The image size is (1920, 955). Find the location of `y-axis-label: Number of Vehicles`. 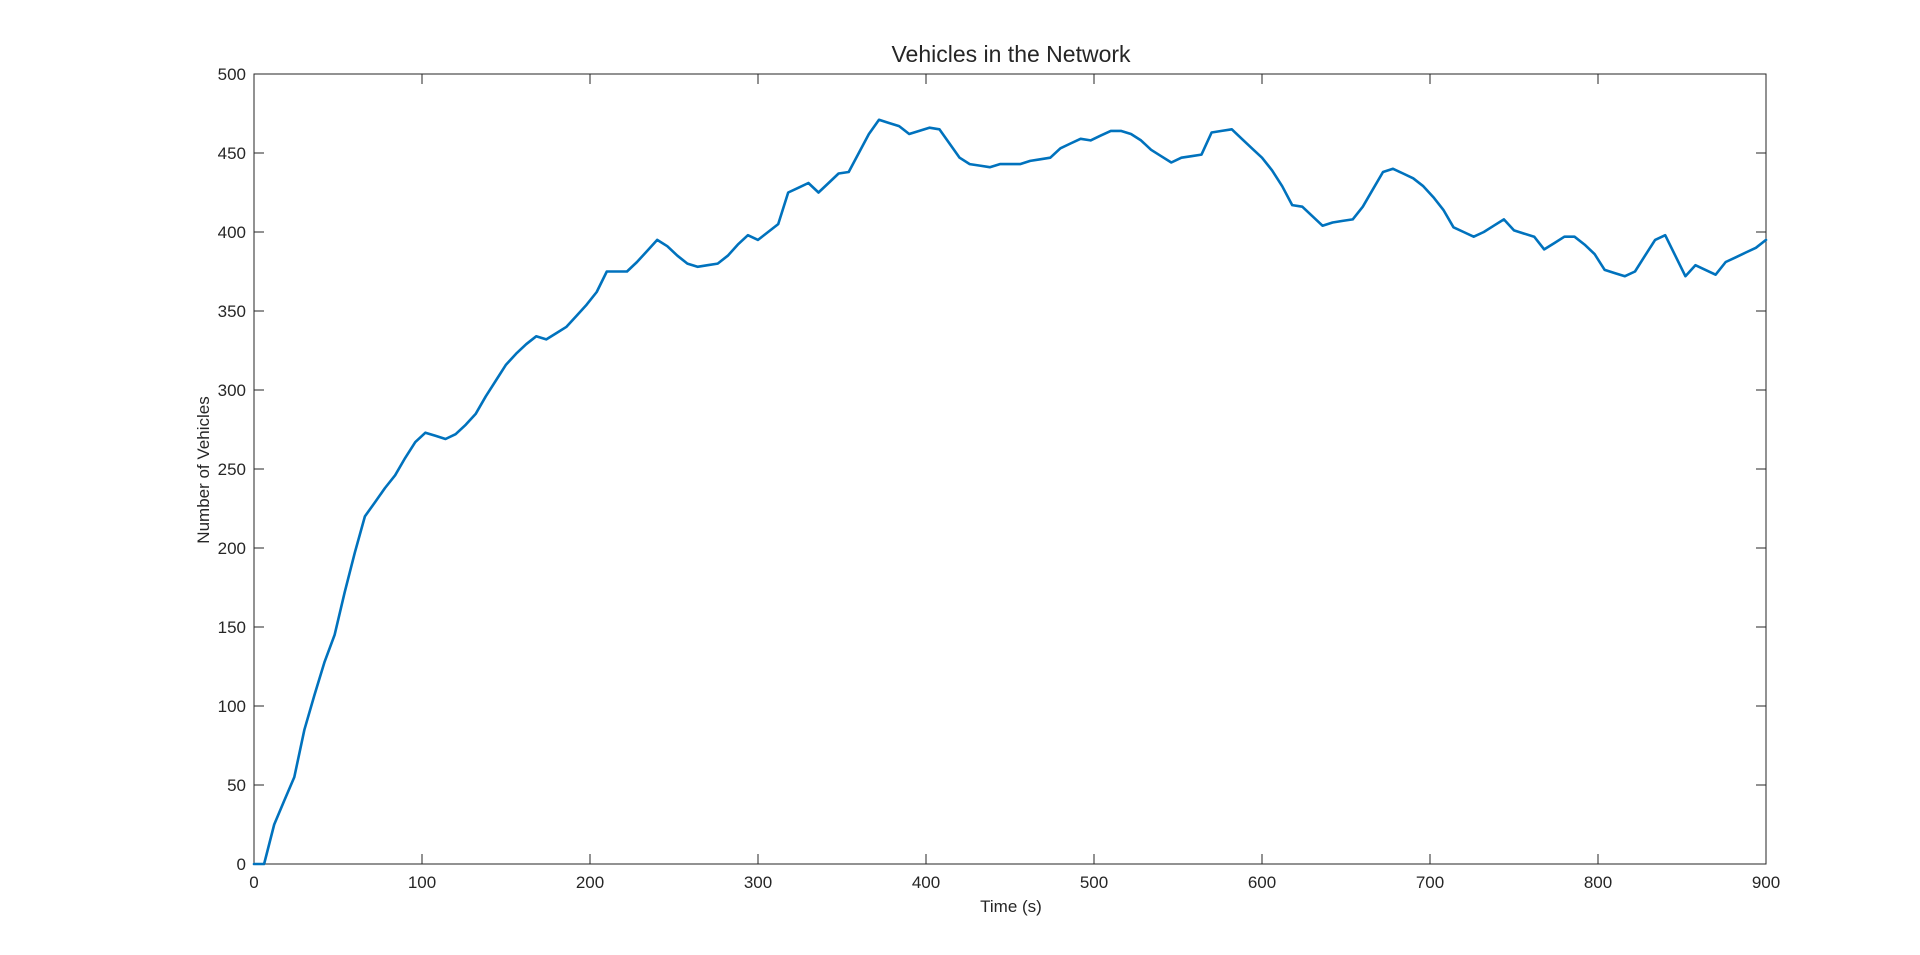

y-axis-label: Number of Vehicles is located at coordinates (203, 469).